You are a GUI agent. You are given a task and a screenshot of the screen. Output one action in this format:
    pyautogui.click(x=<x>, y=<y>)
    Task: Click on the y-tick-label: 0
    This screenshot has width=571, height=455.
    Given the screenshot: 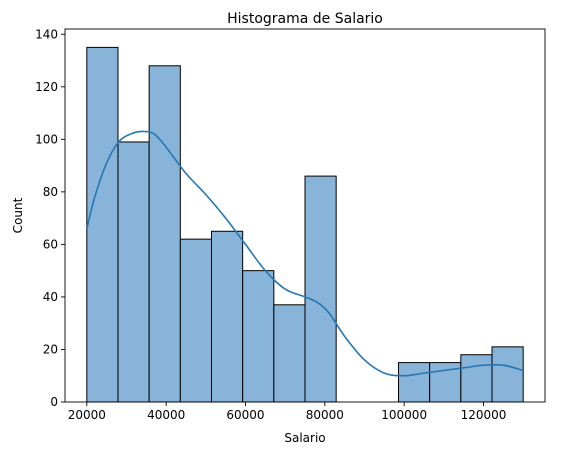 What is the action you would take?
    pyautogui.click(x=54, y=402)
    